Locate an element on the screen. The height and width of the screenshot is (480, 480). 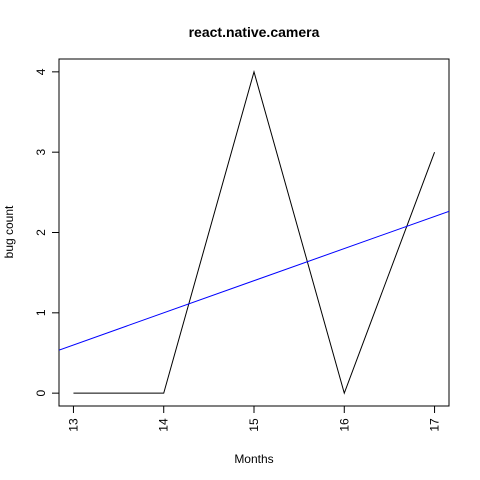
y-tick-label: 2 is located at coordinates (41, 232).